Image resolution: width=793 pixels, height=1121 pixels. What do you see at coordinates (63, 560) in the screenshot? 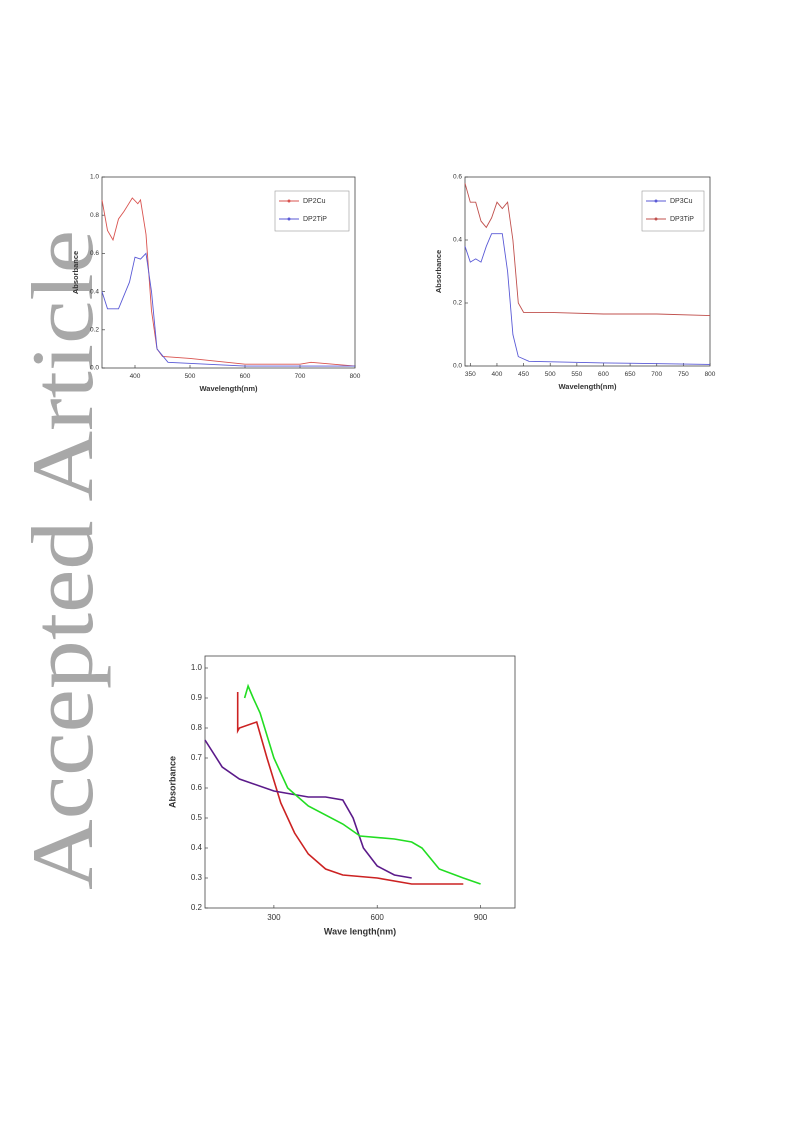
I see `watermark: Accepted Article` at bounding box center [63, 560].